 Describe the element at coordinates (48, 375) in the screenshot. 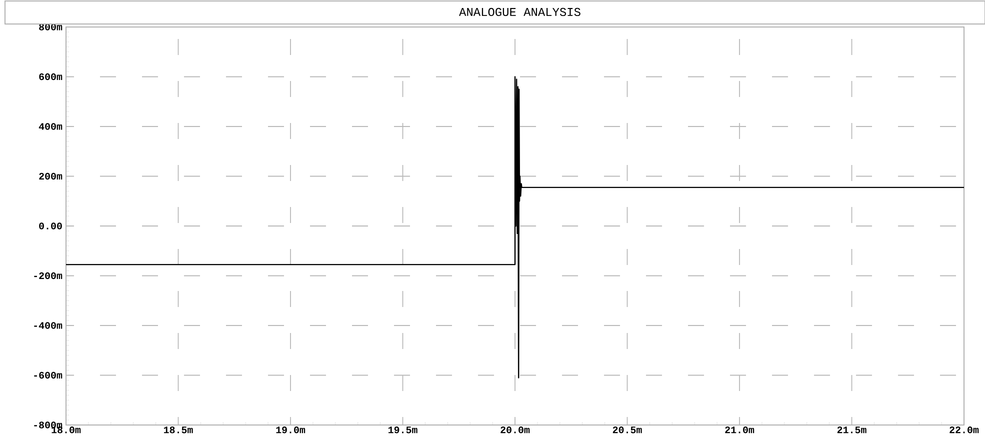

I see `y-tick-label: -600m` at that location.